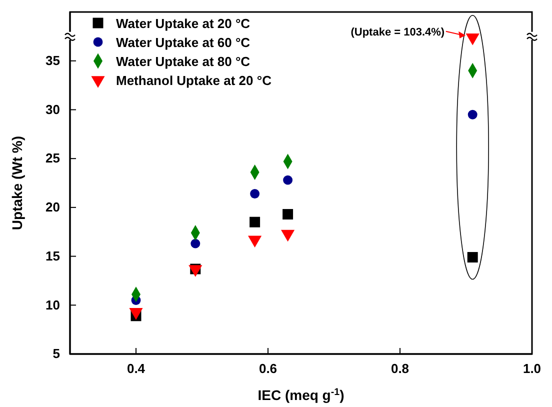  Describe the element at coordinates (183, 42) in the screenshot. I see `legend-label: Water Uptake at 60 °C` at that location.